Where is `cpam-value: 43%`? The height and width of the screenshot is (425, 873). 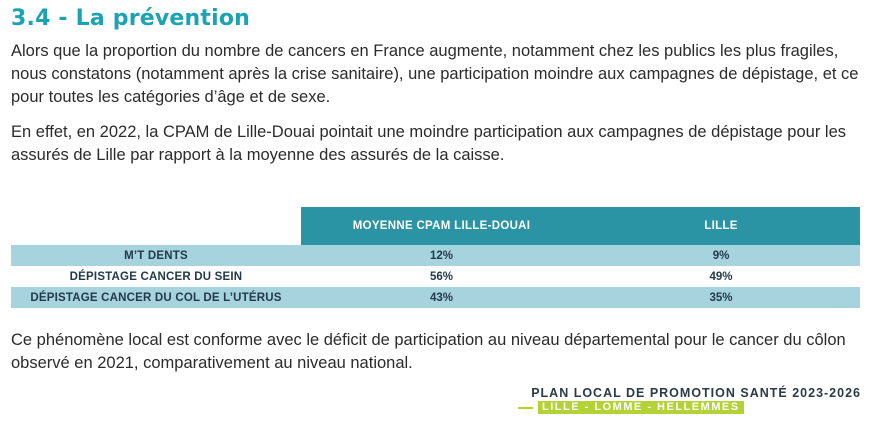
cpam-value: 43% is located at coordinates (441, 297).